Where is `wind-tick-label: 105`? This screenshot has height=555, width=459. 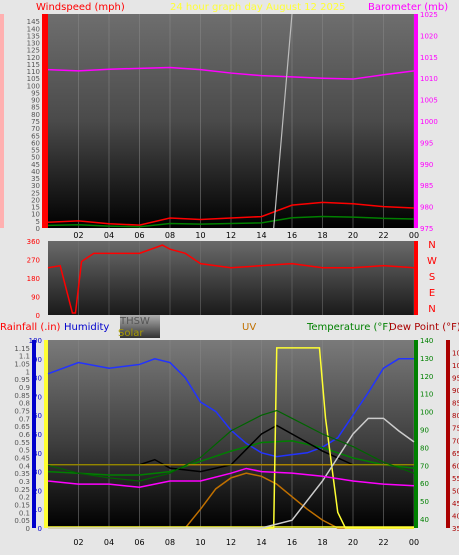 wind-tick-label: 105 is located at coordinates (33, 79).